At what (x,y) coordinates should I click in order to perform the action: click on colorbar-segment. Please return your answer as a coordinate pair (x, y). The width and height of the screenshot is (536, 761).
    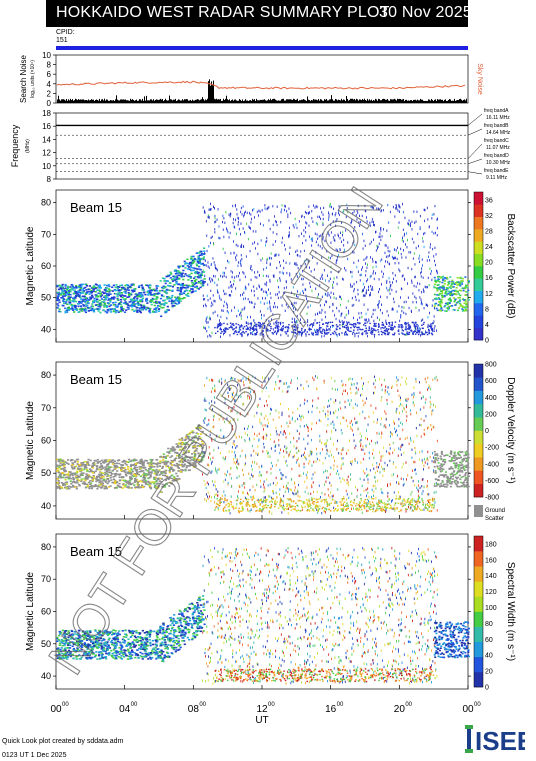
    Looking at the image, I should click on (478, 334).